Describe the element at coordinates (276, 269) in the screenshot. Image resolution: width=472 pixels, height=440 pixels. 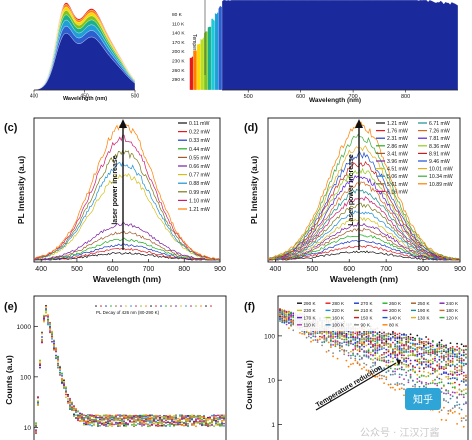
I see `panel-d-x-tick: 400` at that location.